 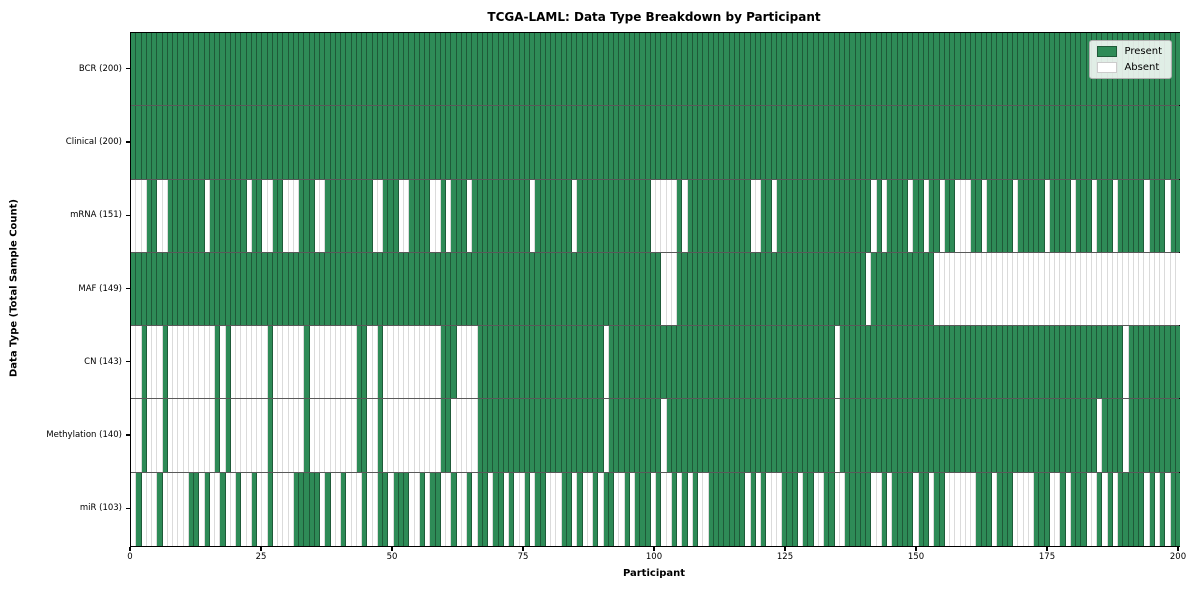 What do you see at coordinates (96, 215) in the screenshot?
I see `ytick-label-mrna: mRNA (151)` at bounding box center [96, 215].